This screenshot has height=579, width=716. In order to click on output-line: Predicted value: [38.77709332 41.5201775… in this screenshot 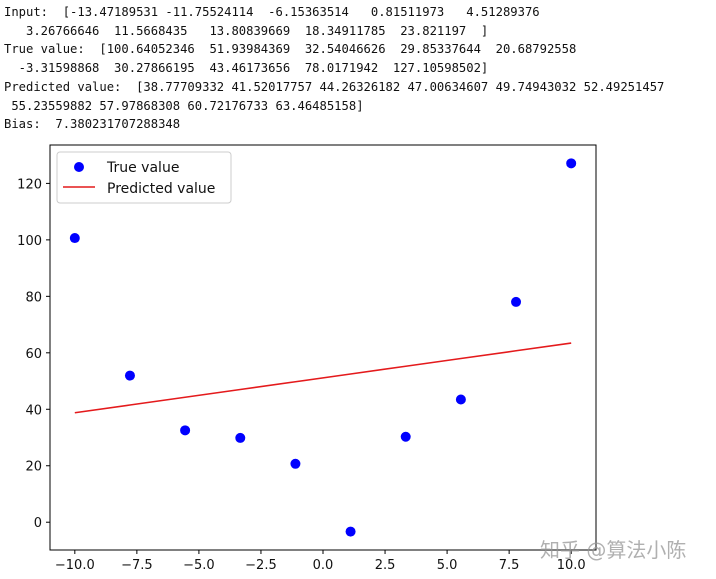, I will do `click(334, 86)`.